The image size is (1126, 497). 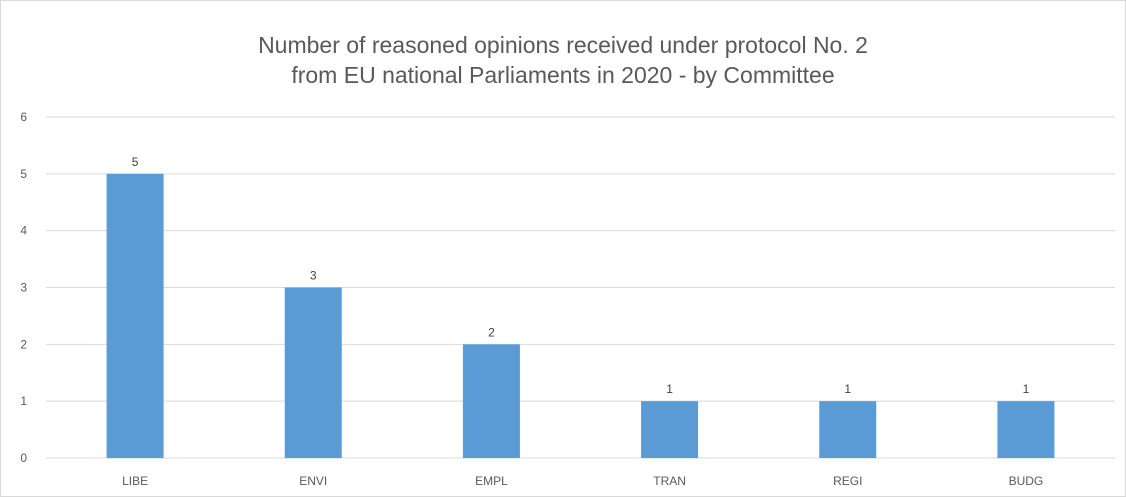 I want to click on y-tick-label: 4, so click(x=23, y=231).